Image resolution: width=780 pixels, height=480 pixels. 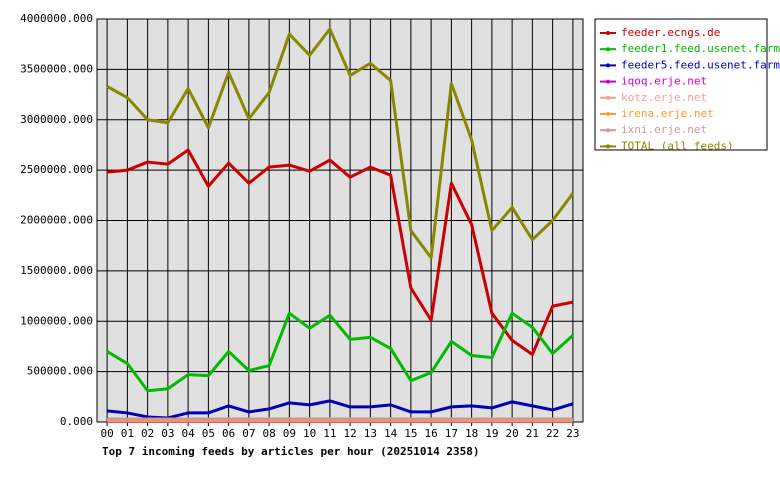 What do you see at coordinates (107, 433) in the screenshot?
I see `x-tick-label: 00` at bounding box center [107, 433].